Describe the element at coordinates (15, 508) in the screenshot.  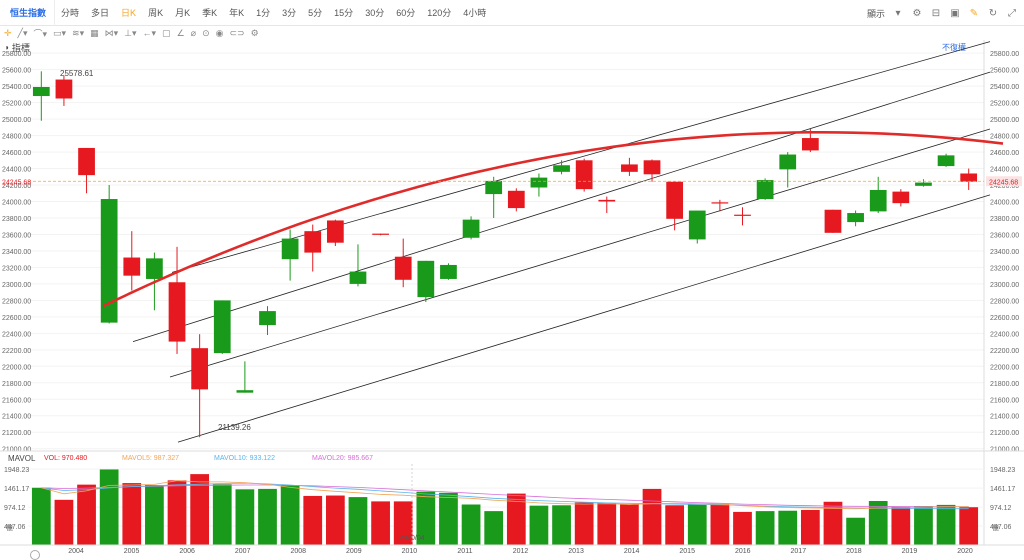
I see `vol-tick-left-2: 974.12` at that location.